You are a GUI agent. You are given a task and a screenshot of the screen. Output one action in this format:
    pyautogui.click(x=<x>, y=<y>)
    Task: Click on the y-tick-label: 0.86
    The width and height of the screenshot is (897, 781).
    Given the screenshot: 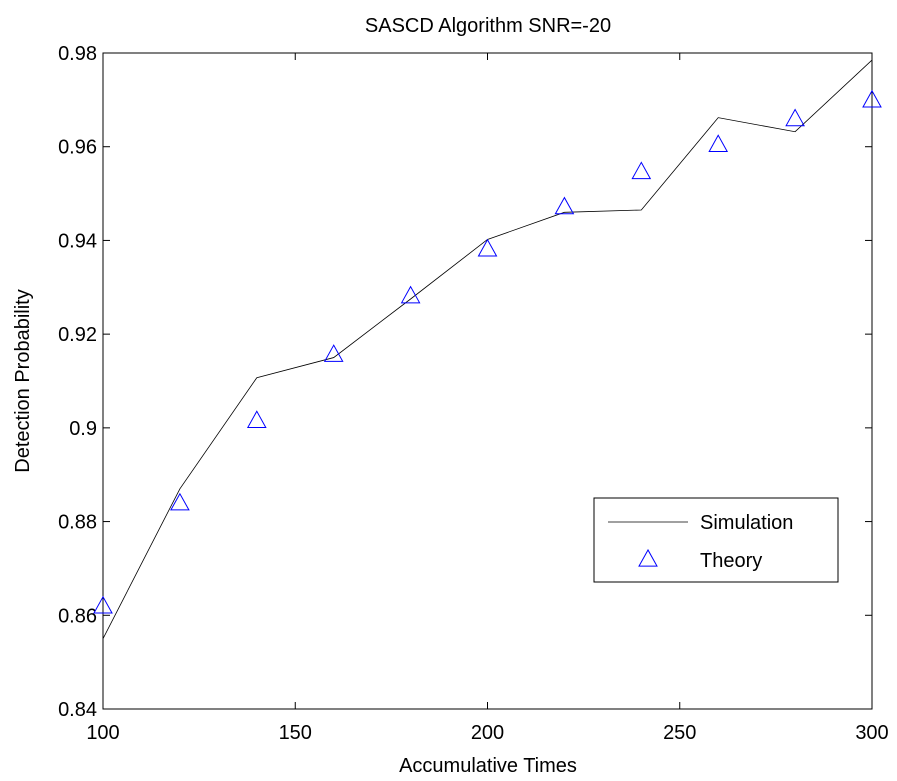 What is the action you would take?
    pyautogui.click(x=77, y=616)
    